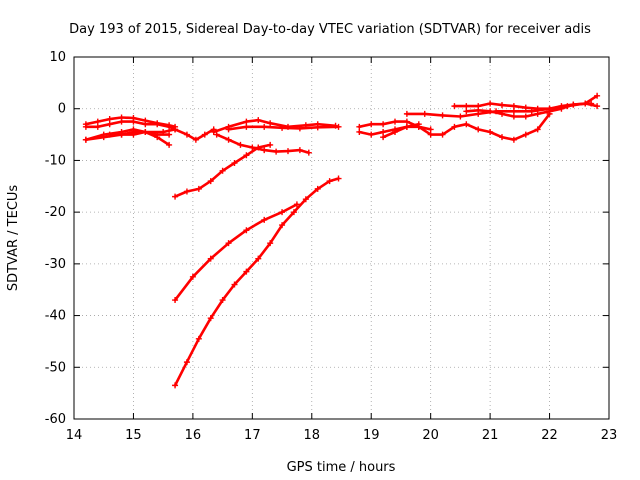 The image size is (640, 480). What do you see at coordinates (490, 435) in the screenshot?
I see `x-tick-label: 21` at bounding box center [490, 435].